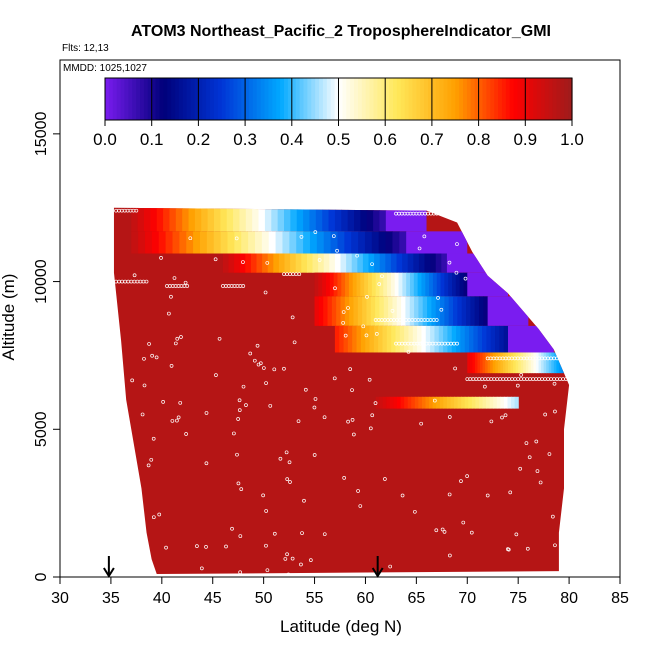 The width and height of the screenshot is (650, 650). Describe the element at coordinates (620, 598) in the screenshot. I see `x-tick-label: 85` at that location.